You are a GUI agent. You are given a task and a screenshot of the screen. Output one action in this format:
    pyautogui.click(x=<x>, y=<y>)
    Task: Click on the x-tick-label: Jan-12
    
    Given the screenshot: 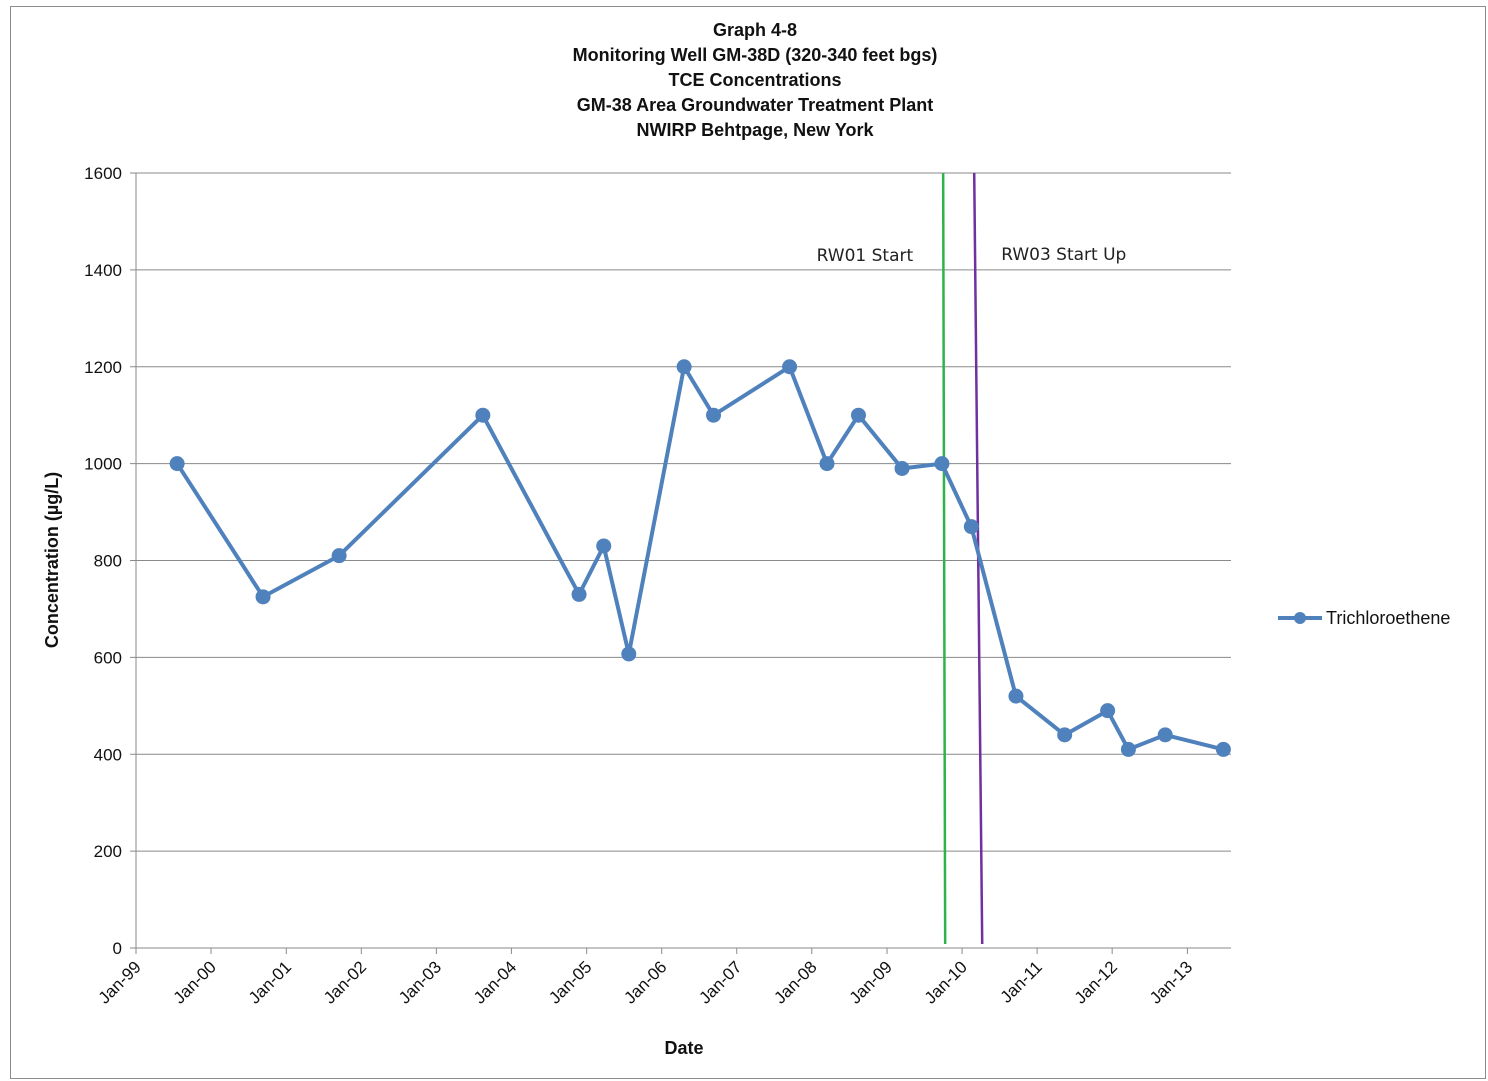 What is the action you would take?
    pyautogui.click(x=1096, y=982)
    